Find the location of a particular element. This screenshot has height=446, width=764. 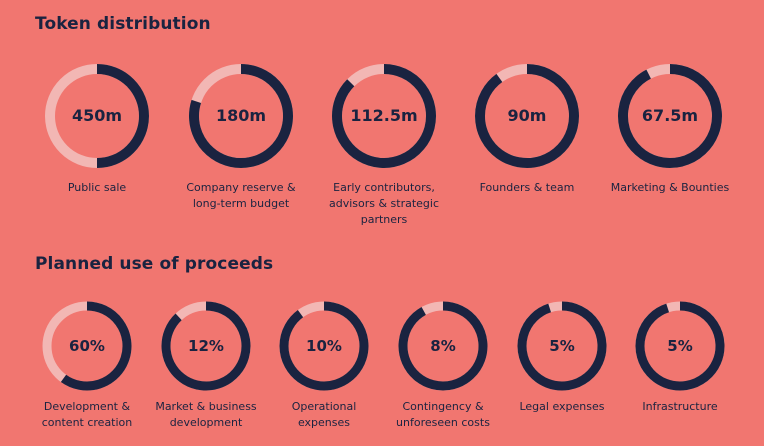

donut-item: 8% is located at coordinates (443, 346).